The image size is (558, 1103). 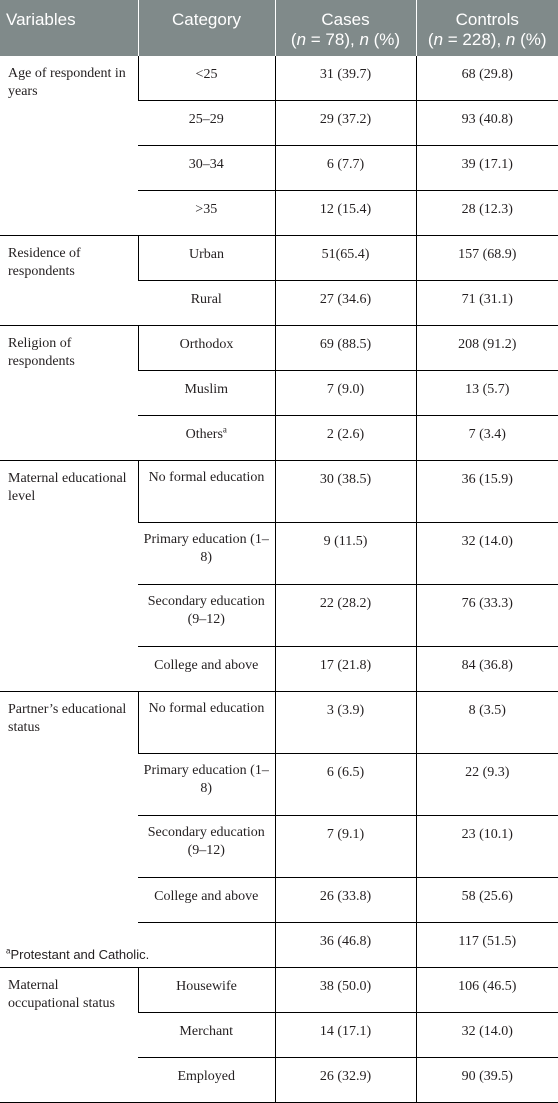 What do you see at coordinates (486, 168) in the screenshot?
I see `controls-cell: 39 (17.1)` at bounding box center [486, 168].